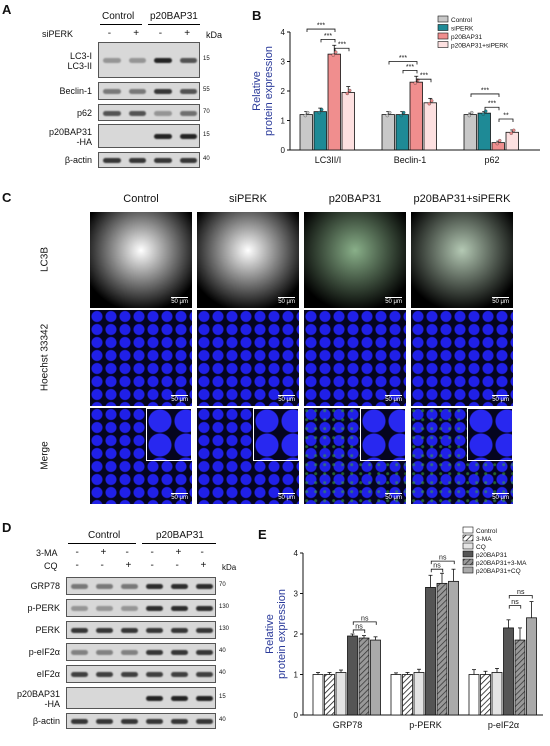  What do you see at coordinates (462, 199) in the screenshot?
I see `column-header: p20BAP31+siPERK` at bounding box center [462, 199].